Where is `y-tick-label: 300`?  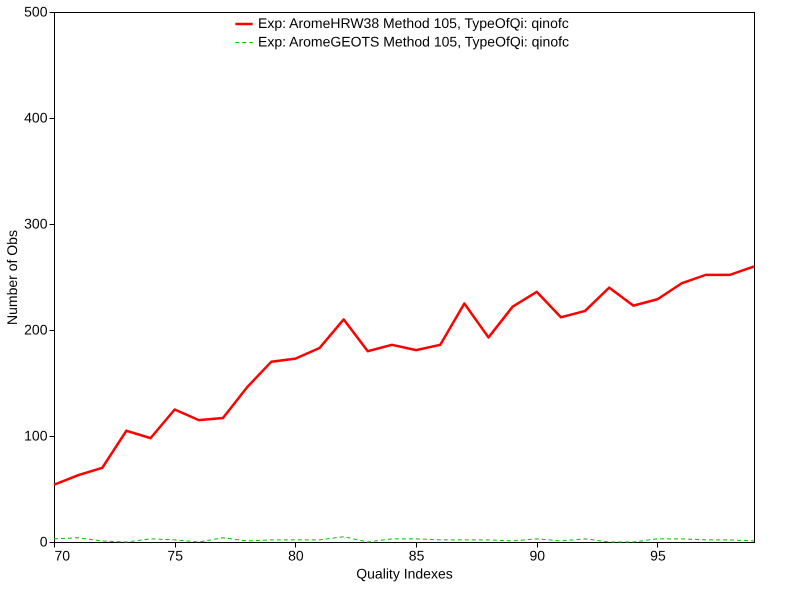
y-tick-label: 300 is located at coordinates (36, 224).